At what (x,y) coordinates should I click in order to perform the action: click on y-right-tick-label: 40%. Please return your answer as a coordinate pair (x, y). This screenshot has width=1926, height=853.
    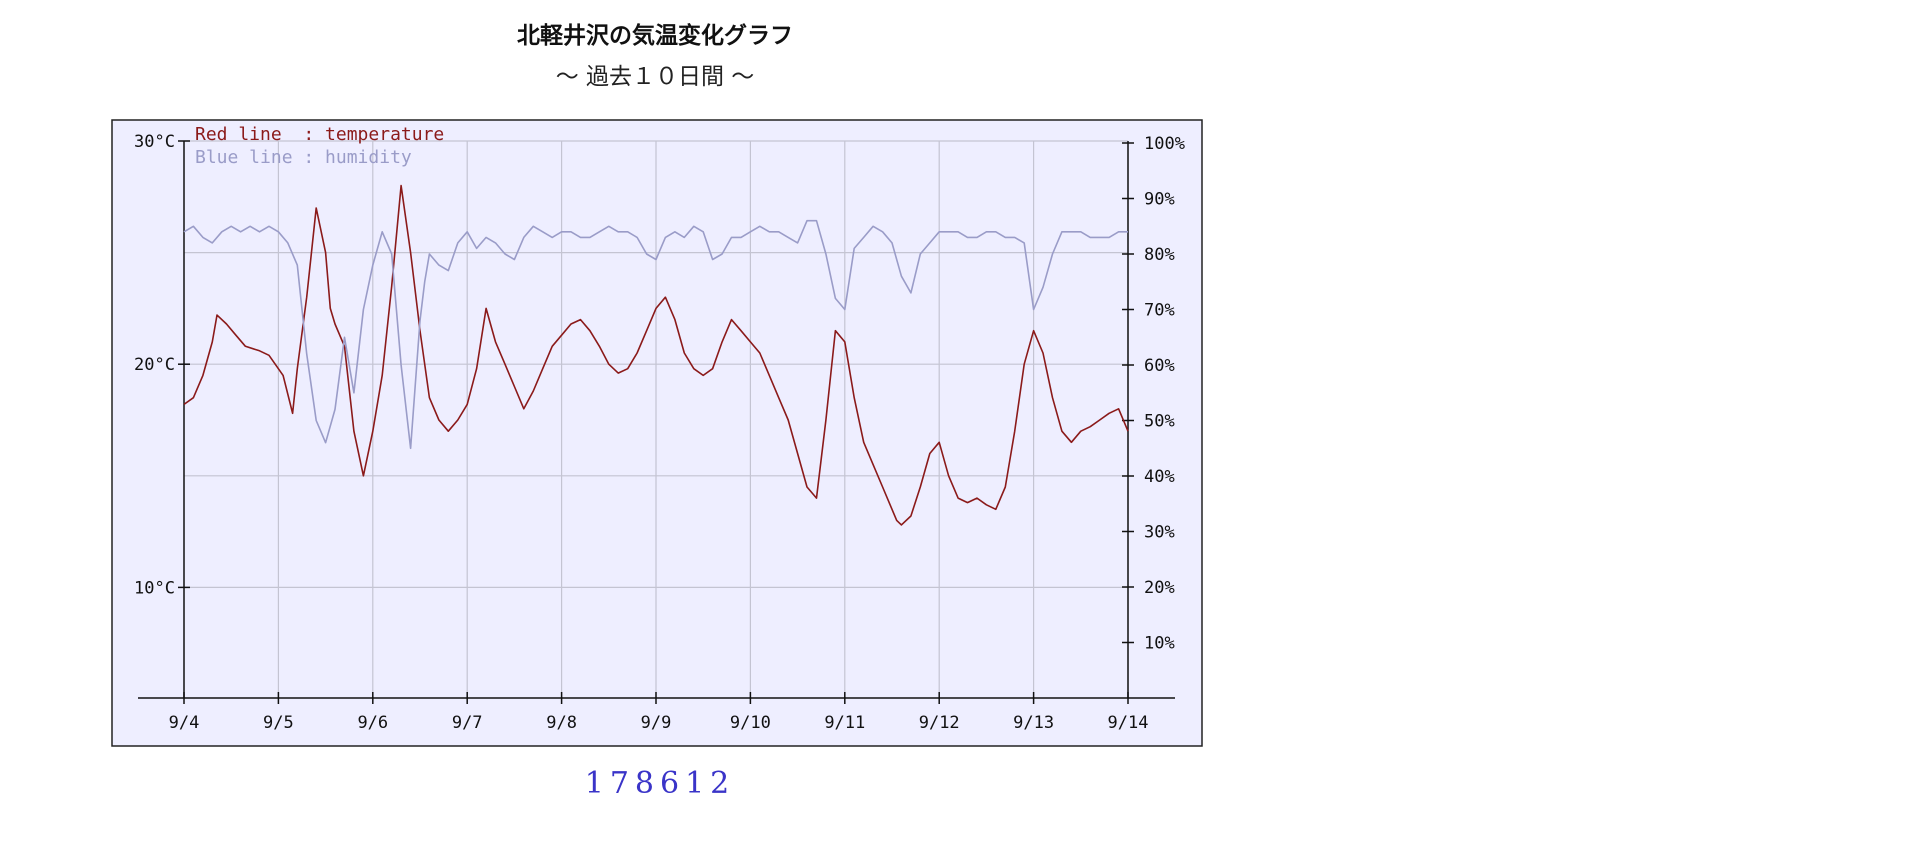
    Looking at the image, I should click on (1159, 477).